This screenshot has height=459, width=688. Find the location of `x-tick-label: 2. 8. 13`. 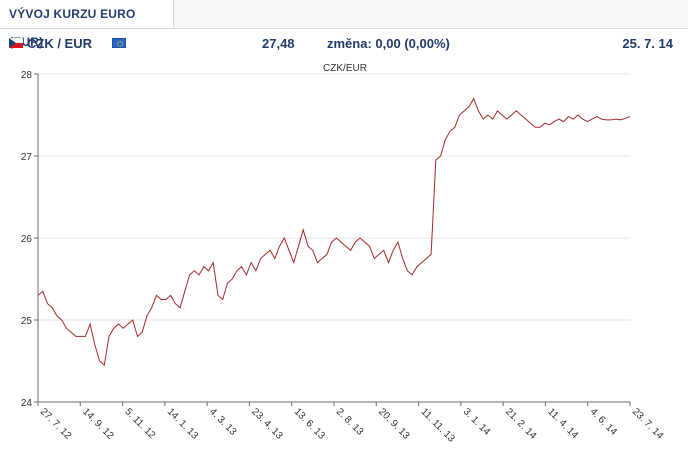

x-tick-label: 2. 8. 13 is located at coordinates (350, 422).